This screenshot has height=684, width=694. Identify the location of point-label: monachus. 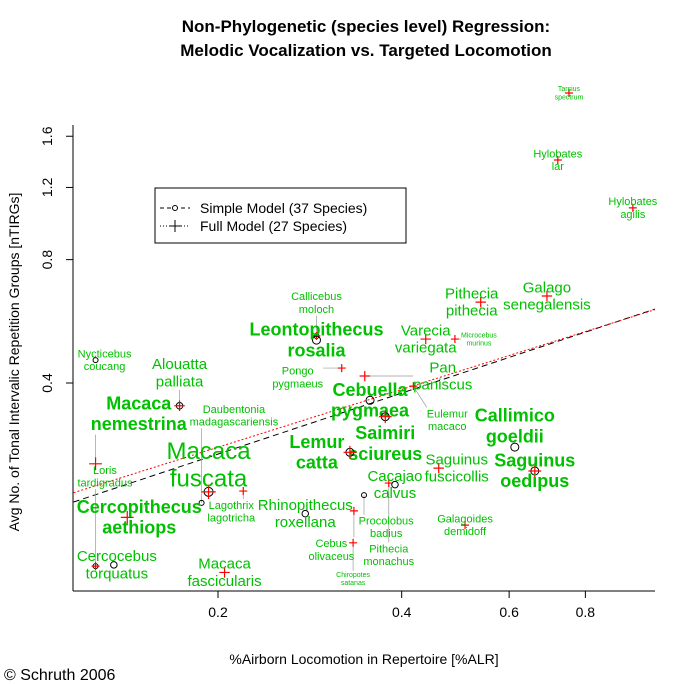
(388, 562).